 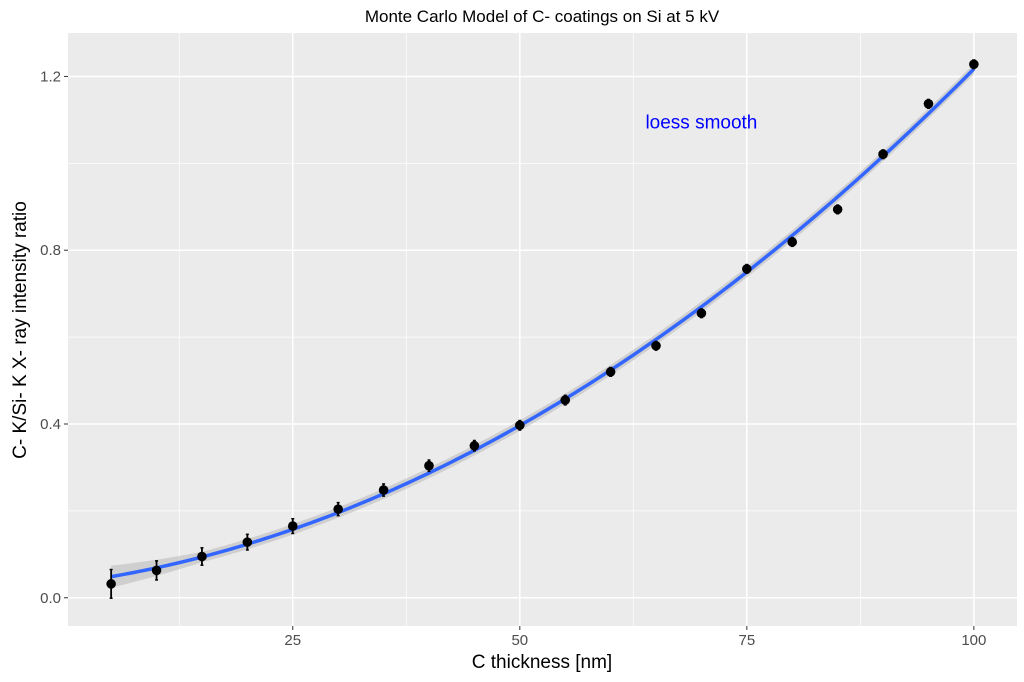 I want to click on x-tick-label: 50, so click(x=519, y=640).